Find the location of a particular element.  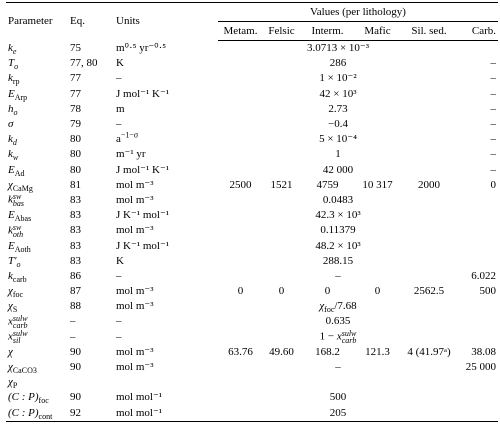

equation: – is located at coordinates (73, 321).